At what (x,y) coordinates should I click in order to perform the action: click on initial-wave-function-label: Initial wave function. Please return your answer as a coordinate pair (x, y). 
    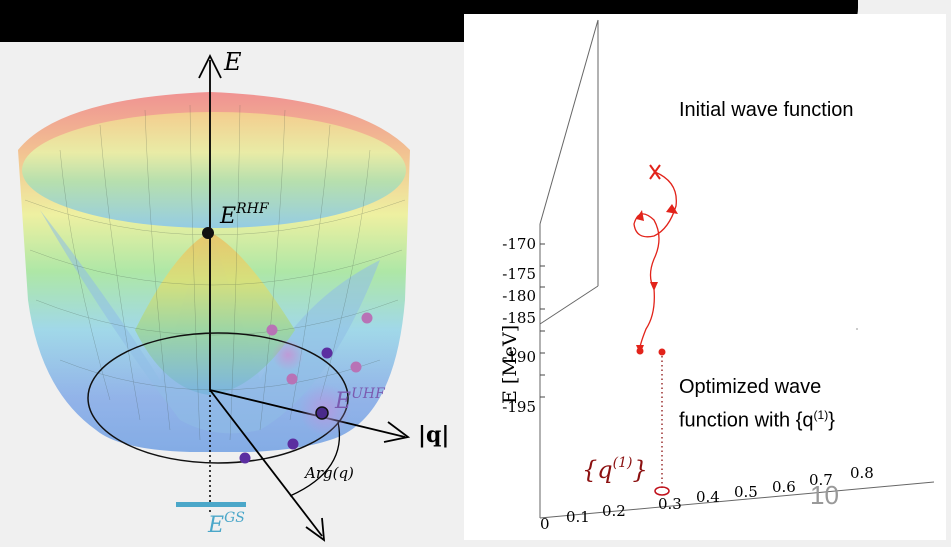
    Looking at the image, I should click on (766, 110).